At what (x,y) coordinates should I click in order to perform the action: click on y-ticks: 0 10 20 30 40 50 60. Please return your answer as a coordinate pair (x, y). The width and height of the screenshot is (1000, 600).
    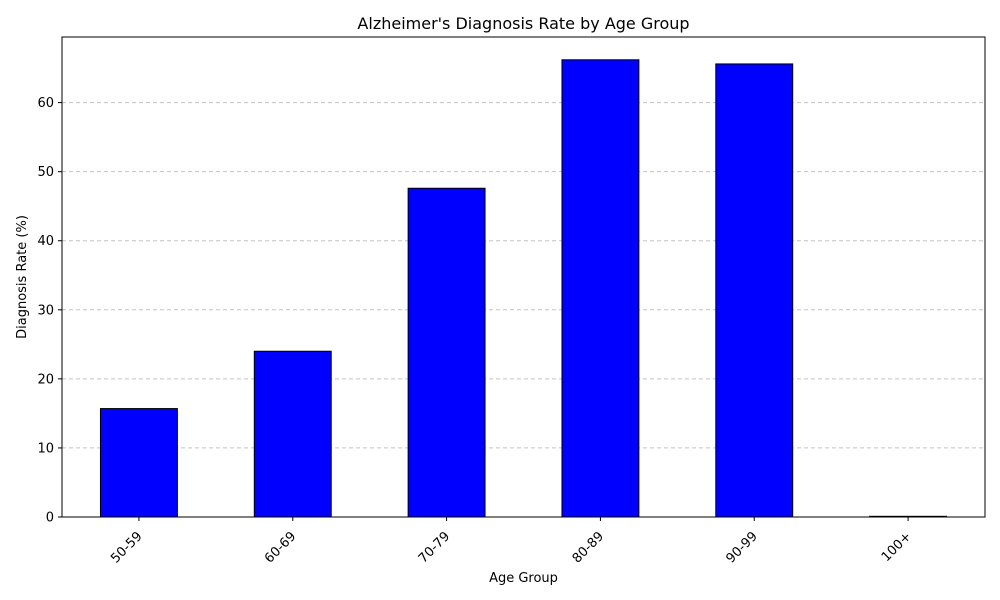
    Looking at the image, I should click on (49, 311).